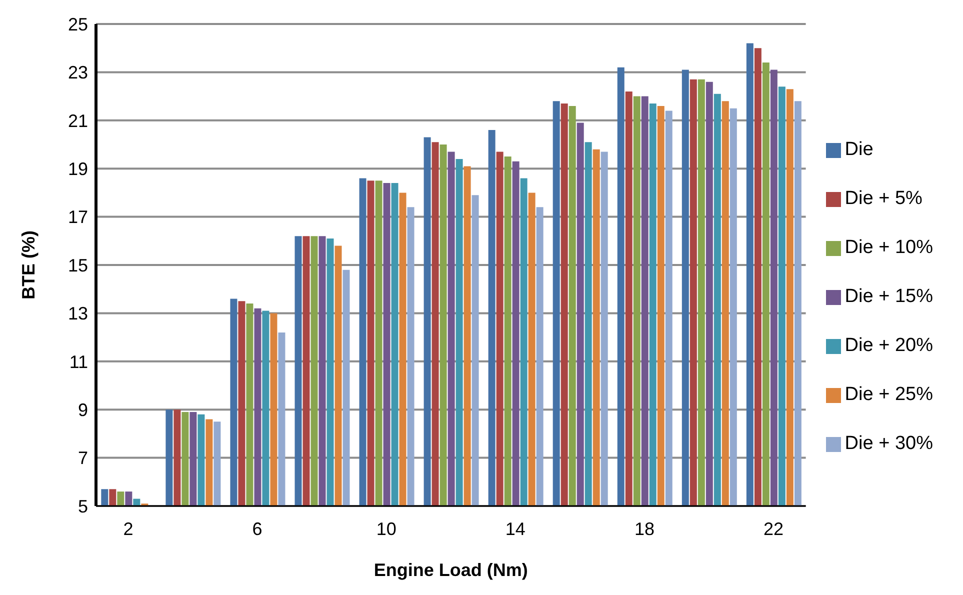 Image resolution: width=963 pixels, height=595 pixels. What do you see at coordinates (78, 314) in the screenshot?
I see `y-tick-label: 13` at bounding box center [78, 314].